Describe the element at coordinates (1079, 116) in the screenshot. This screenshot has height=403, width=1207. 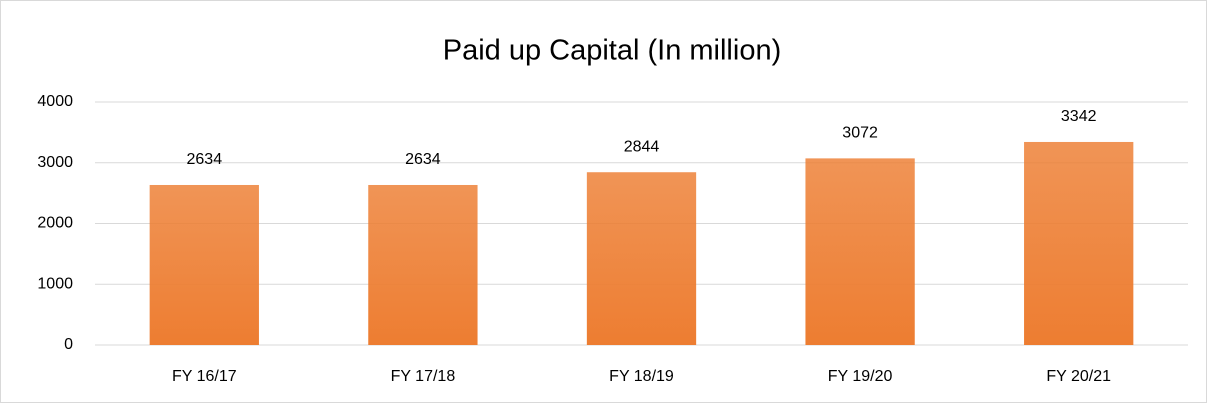
I see `data-label: 3342` at that location.